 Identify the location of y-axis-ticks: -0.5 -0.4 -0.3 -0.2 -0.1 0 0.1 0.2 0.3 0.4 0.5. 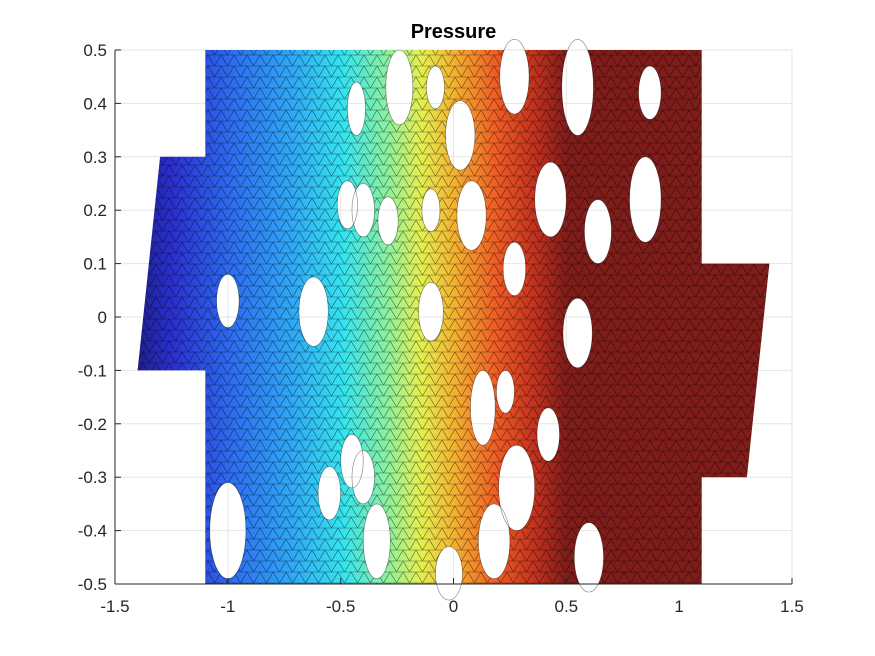
(99, 317).